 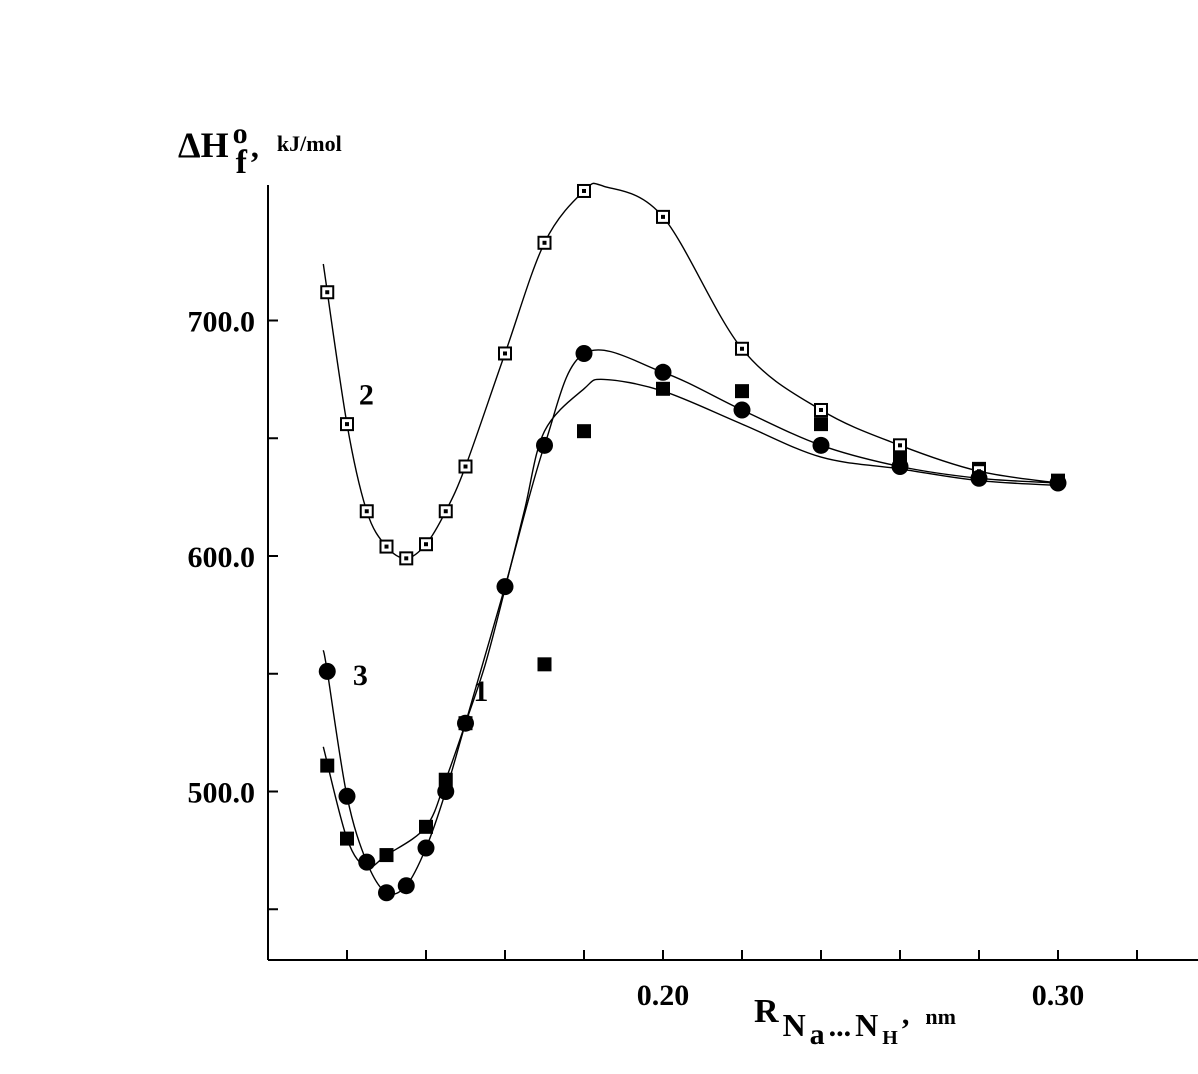 What do you see at coordinates (222, 322) in the screenshot?
I see `y-tick-label: 700.0` at bounding box center [222, 322].